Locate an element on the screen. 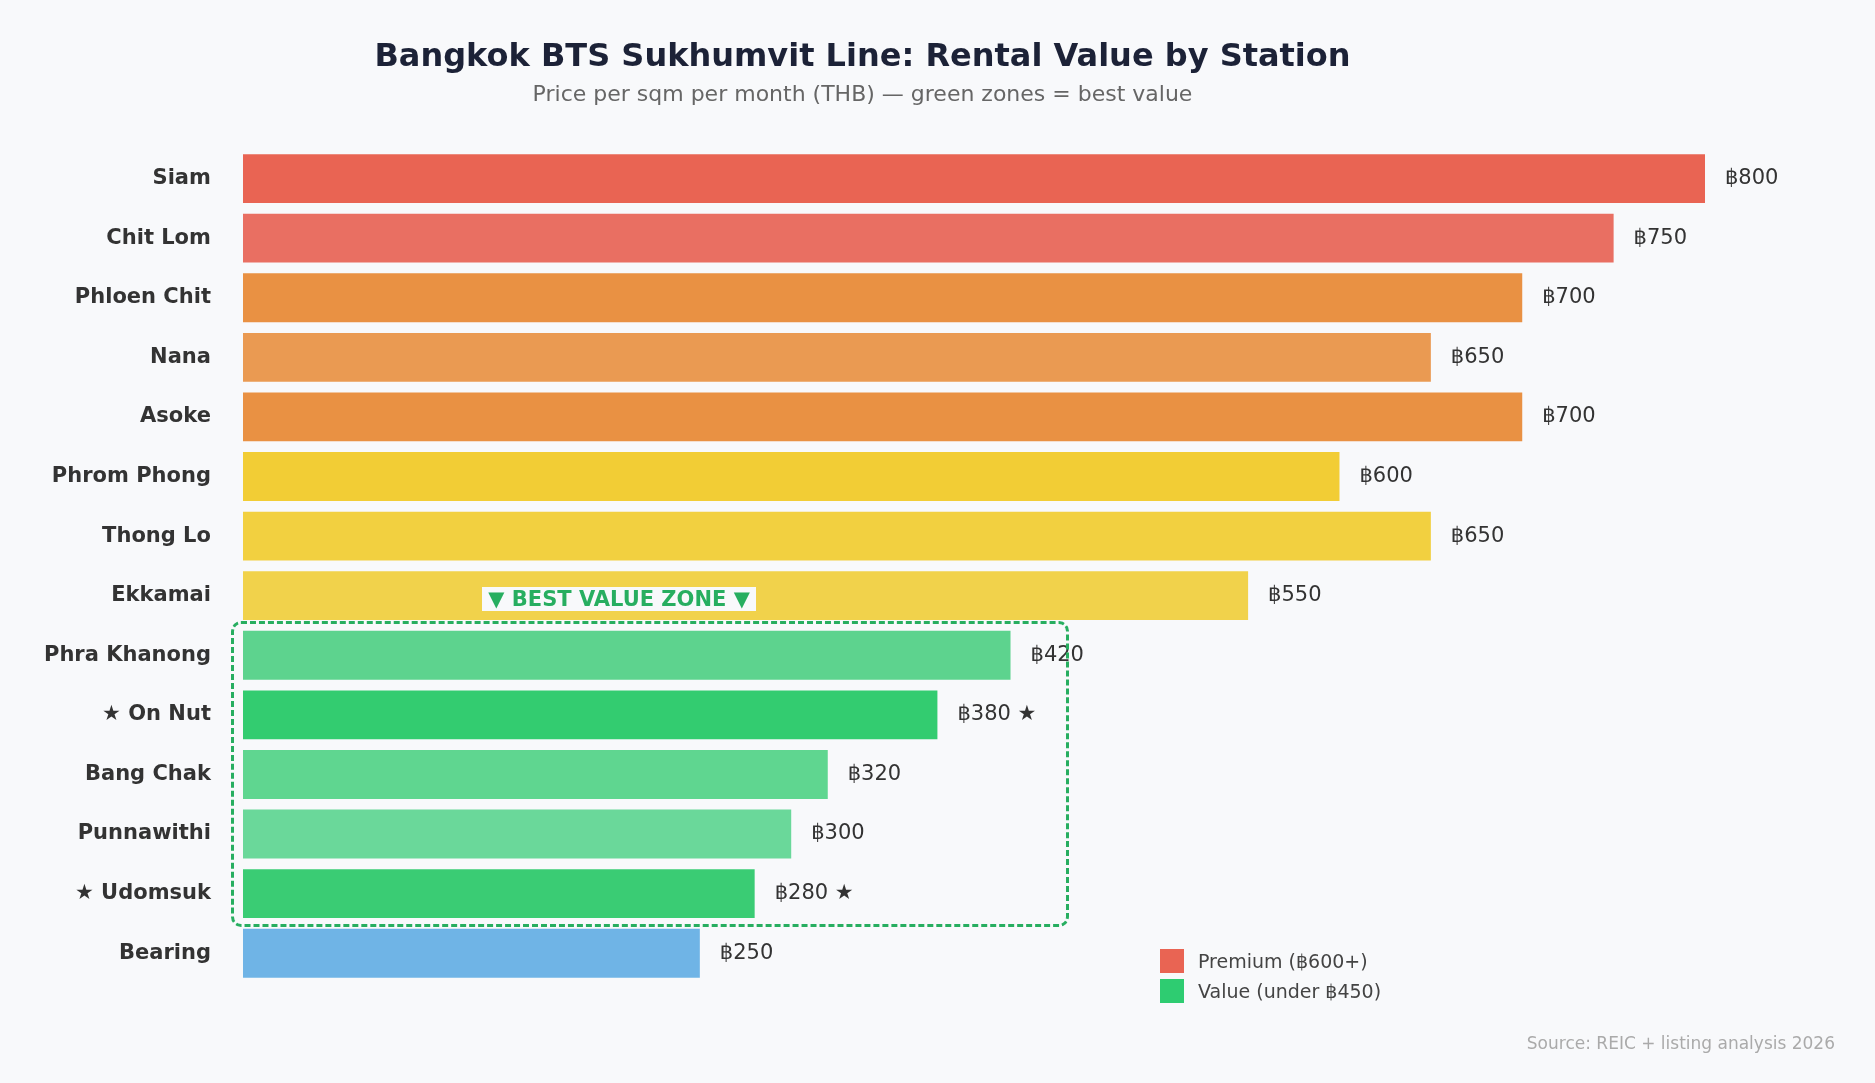 The height and width of the screenshot is (1083, 1875). y-tick-label: ★ Udomsuk is located at coordinates (143, 892).